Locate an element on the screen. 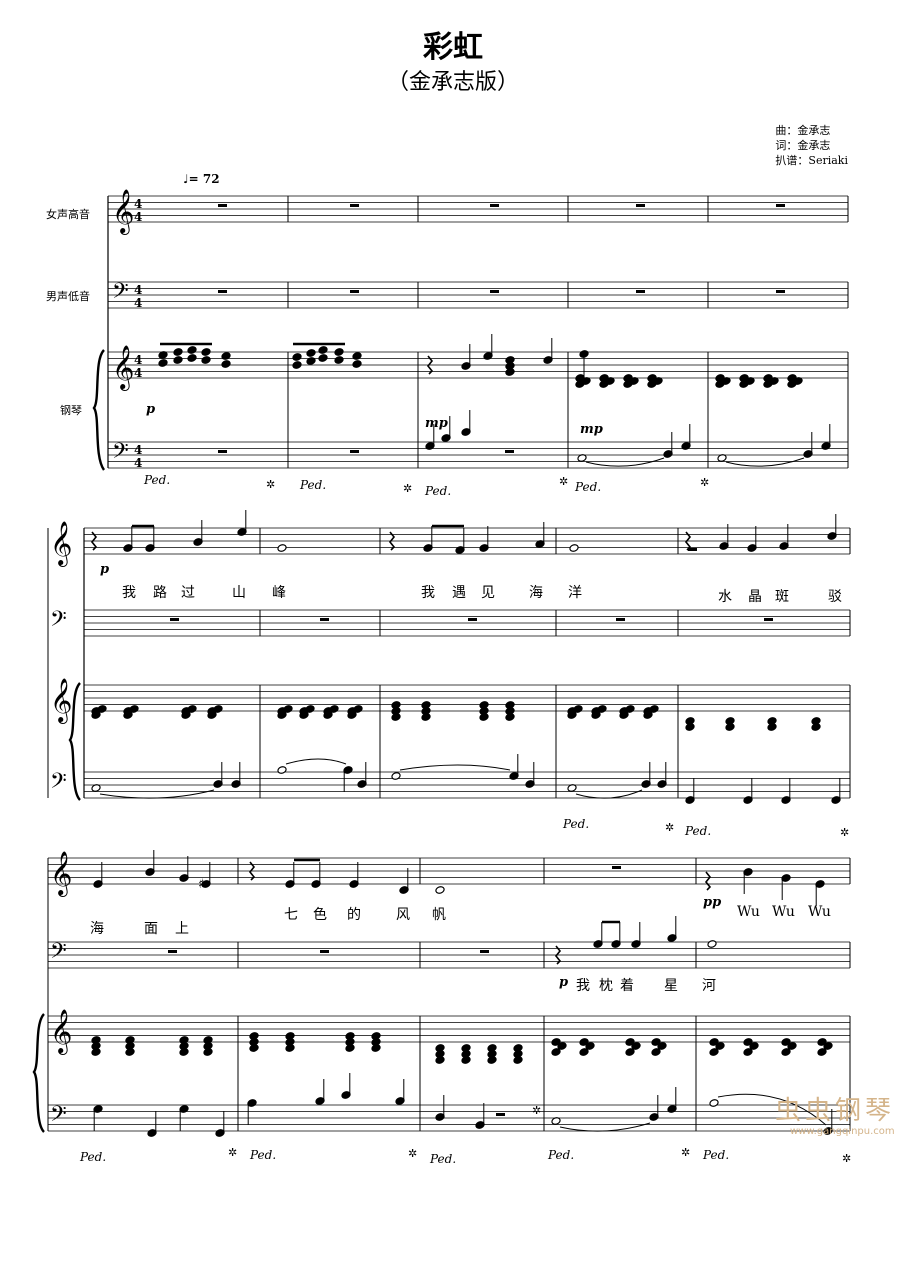 Image resolution: width=906 pixels, height=1281 pixels. lyric-word: 晶 is located at coordinates (755, 597).